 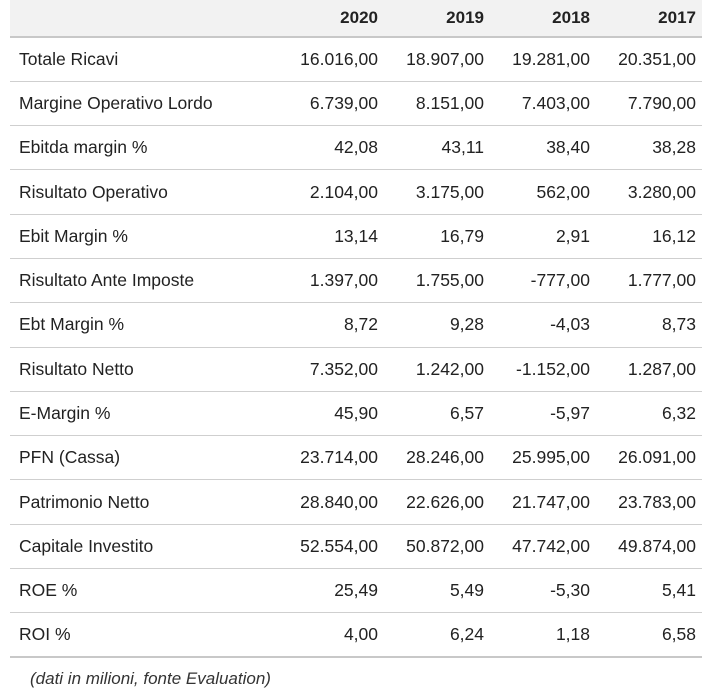 What do you see at coordinates (437, 458) in the screenshot?
I see `value-cell: 28.246,00` at bounding box center [437, 458].